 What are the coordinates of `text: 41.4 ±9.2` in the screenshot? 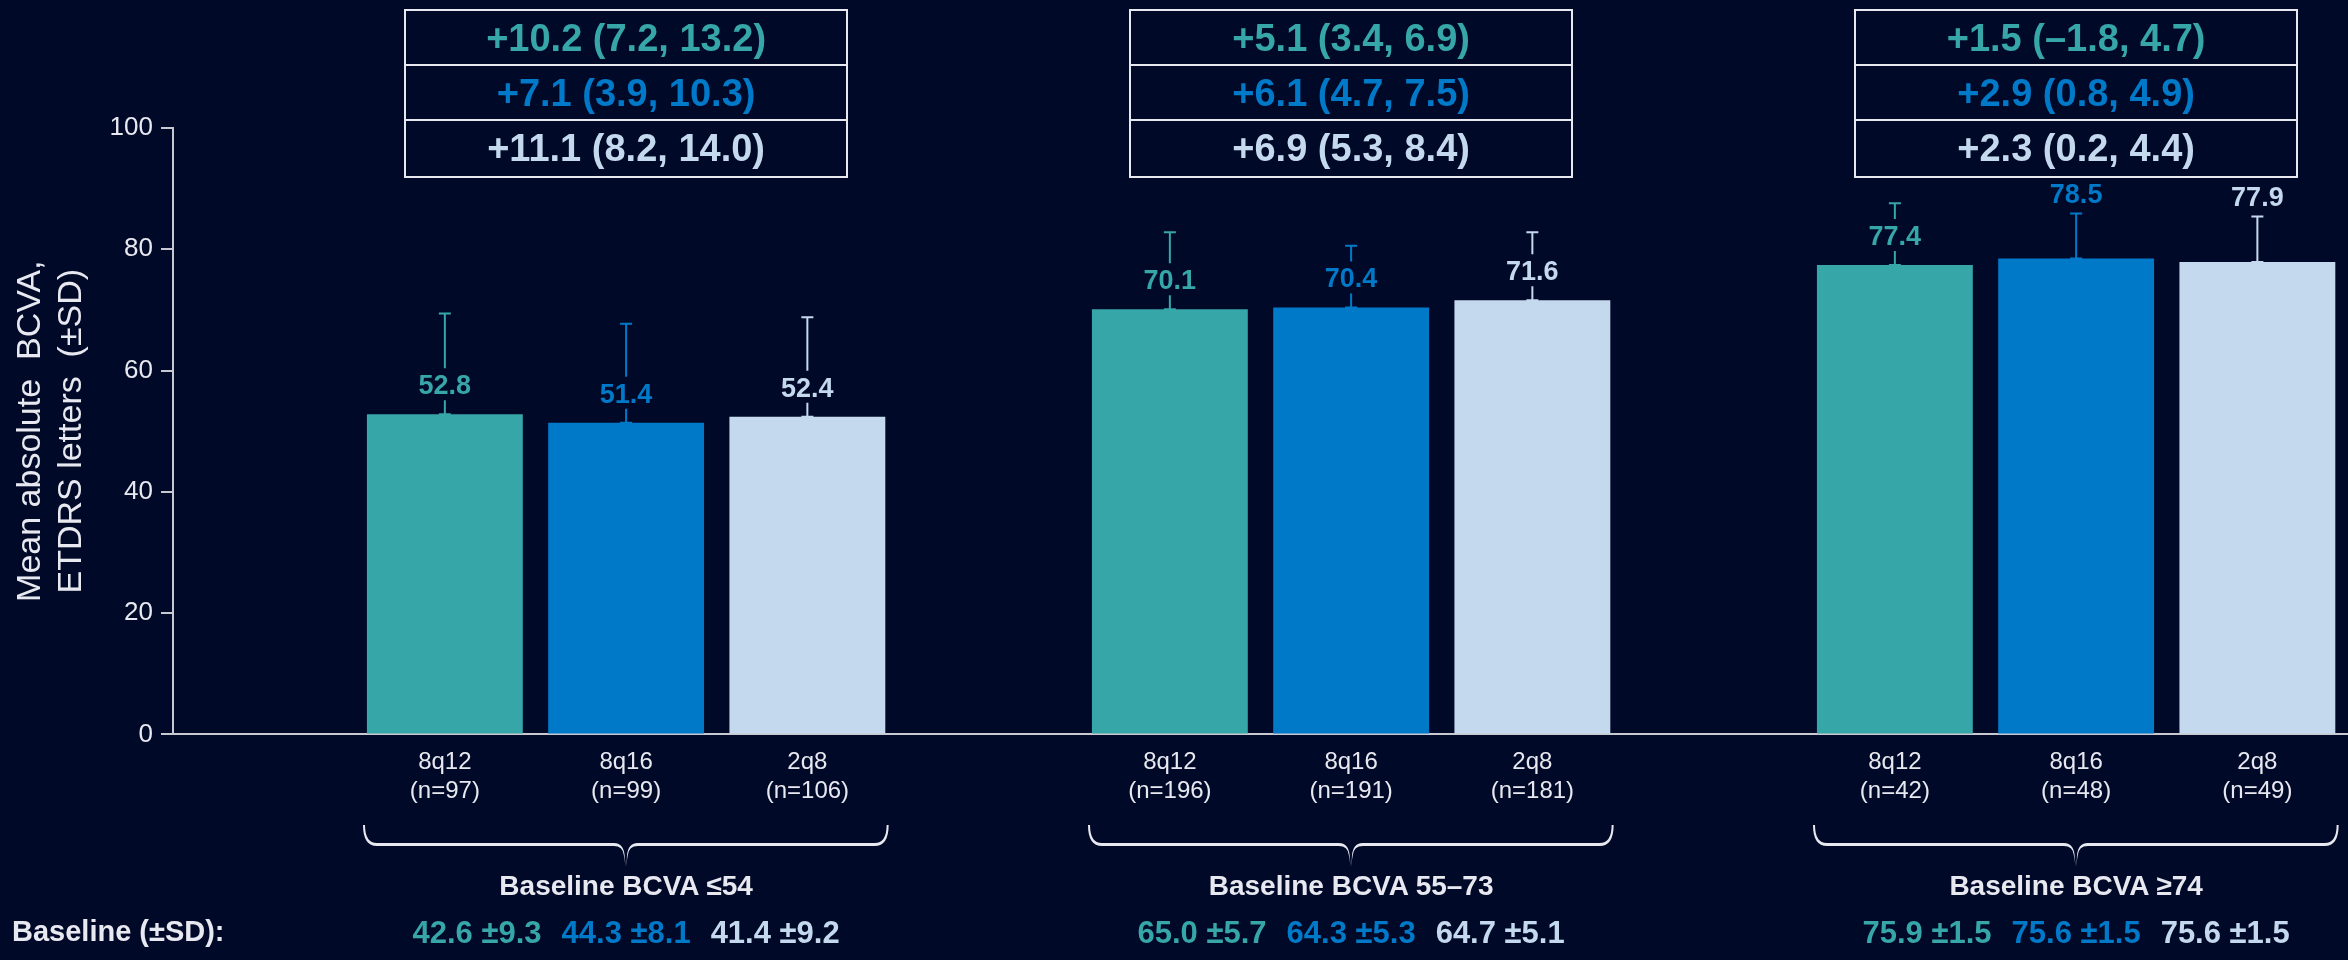 It's located at (775, 932).